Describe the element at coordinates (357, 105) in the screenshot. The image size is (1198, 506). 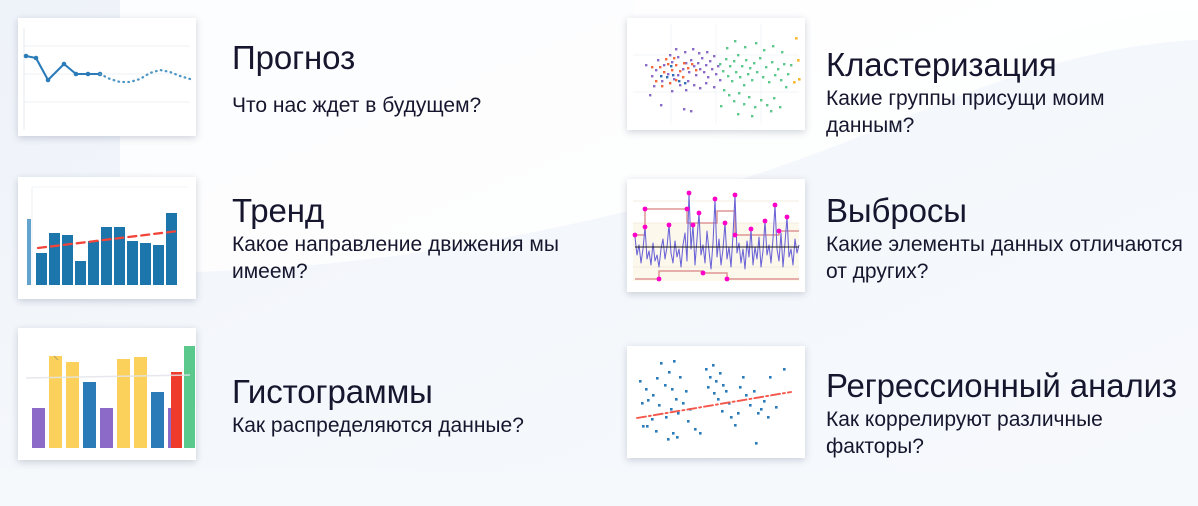
I see `feature-subtitle-forecast: Что нас ждет в будущем?` at that location.